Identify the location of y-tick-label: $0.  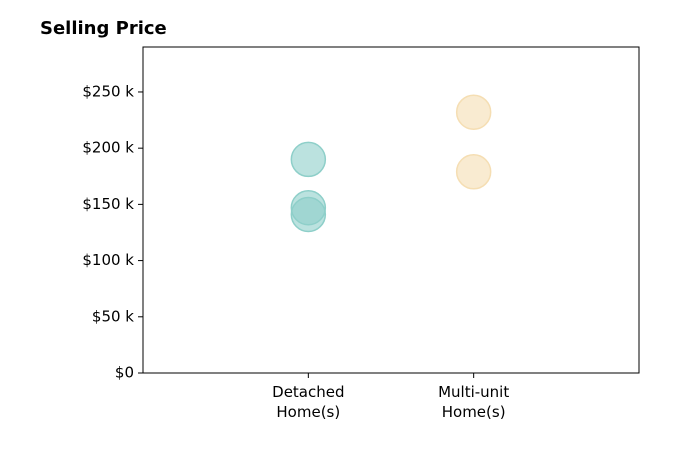
(124, 373).